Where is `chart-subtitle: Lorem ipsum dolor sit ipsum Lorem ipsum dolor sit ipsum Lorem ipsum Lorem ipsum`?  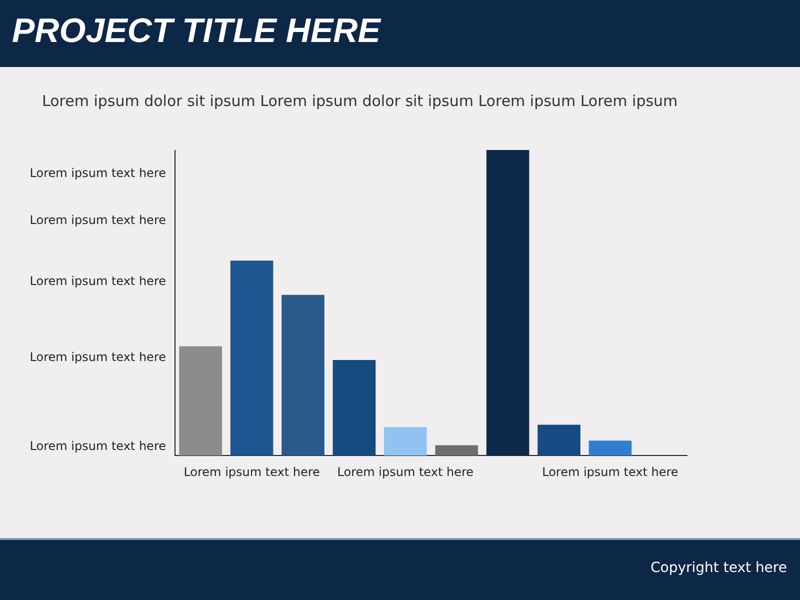 chart-subtitle: Lorem ipsum dolor sit ipsum Lorem ipsum dolor sit ipsum Lorem ipsum Lorem ipsum is located at coordinates (360, 101).